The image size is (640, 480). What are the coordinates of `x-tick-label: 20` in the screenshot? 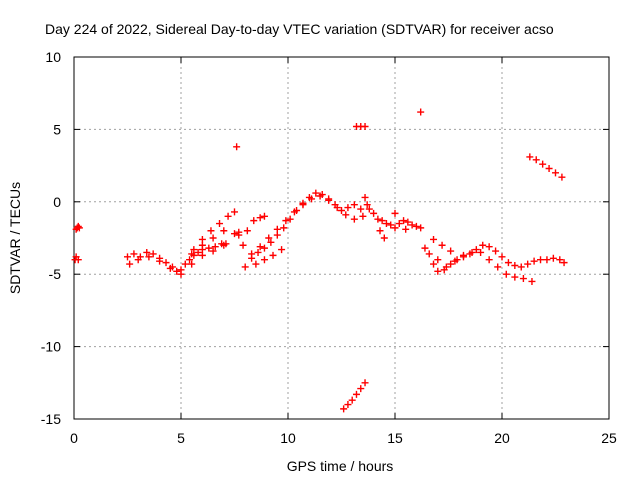 It's located at (502, 438).